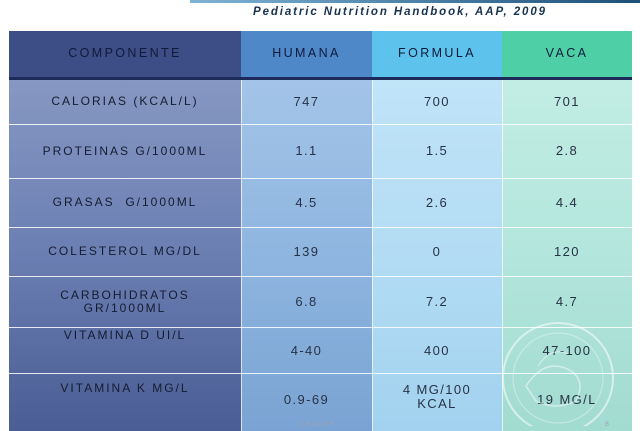  I want to click on row-vitamina-d-formula: 400, so click(437, 350).